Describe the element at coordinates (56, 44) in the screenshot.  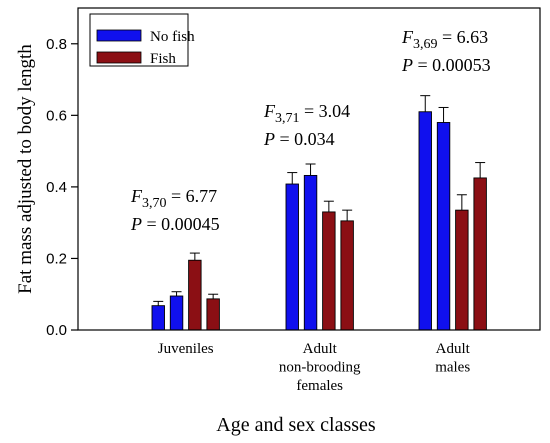
I see `y-tick-label: 0.8` at that location.